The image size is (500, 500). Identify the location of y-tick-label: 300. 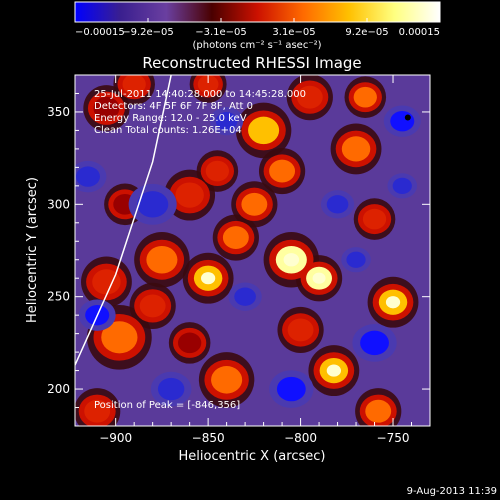
(58, 204).